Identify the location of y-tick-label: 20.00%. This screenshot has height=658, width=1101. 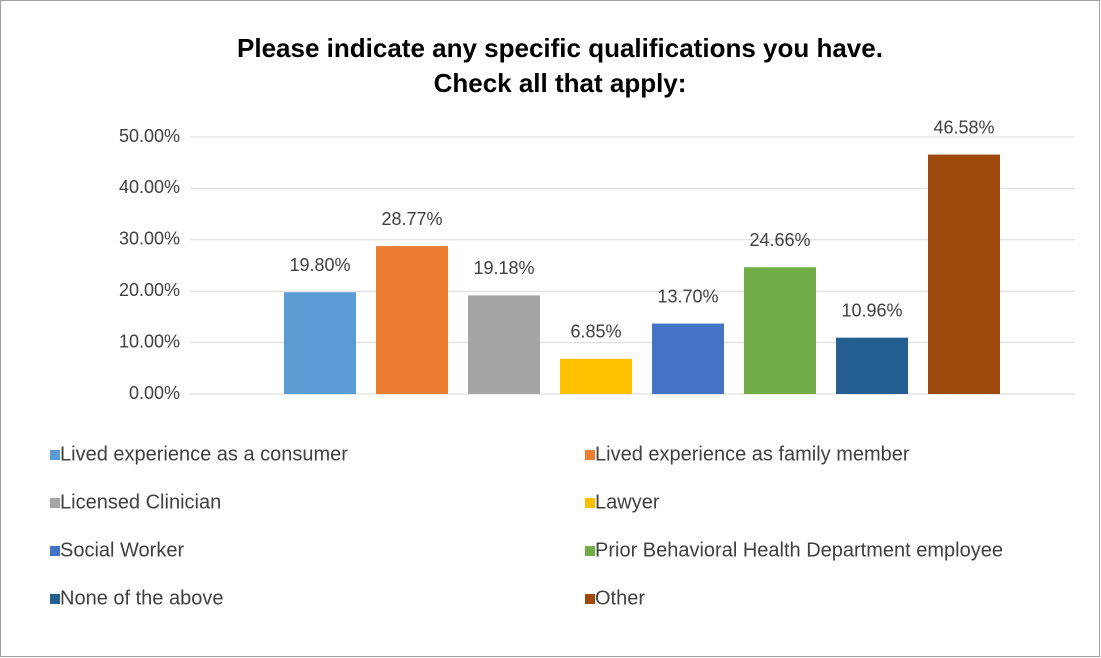
(149, 290).